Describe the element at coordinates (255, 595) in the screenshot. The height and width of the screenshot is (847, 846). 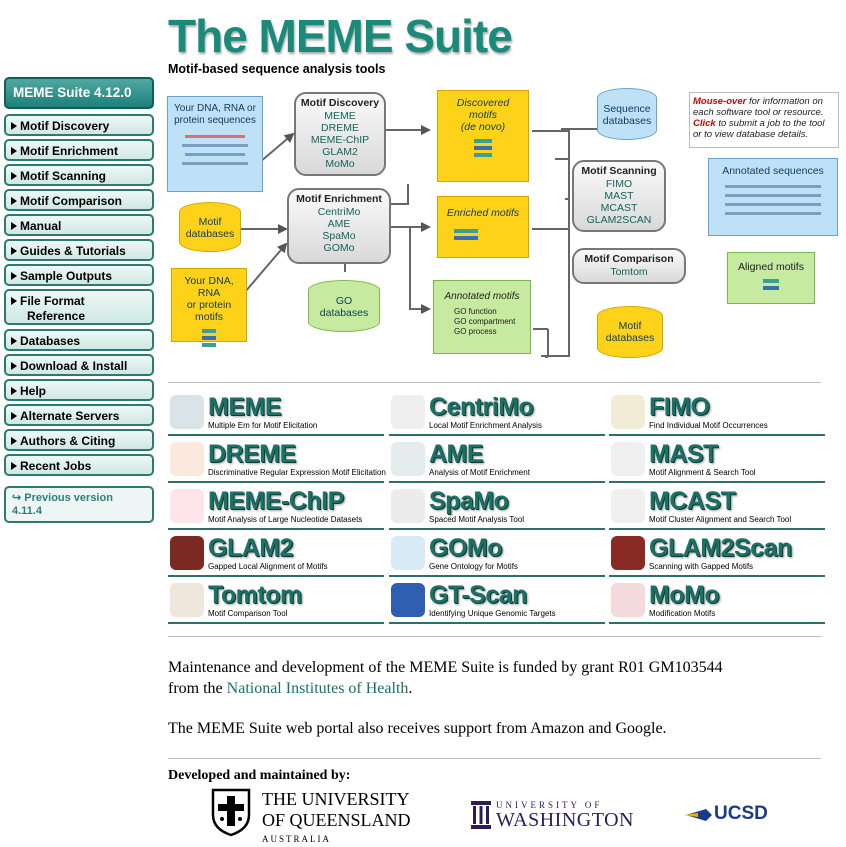
I see `tool-name: Tomtom` at that location.